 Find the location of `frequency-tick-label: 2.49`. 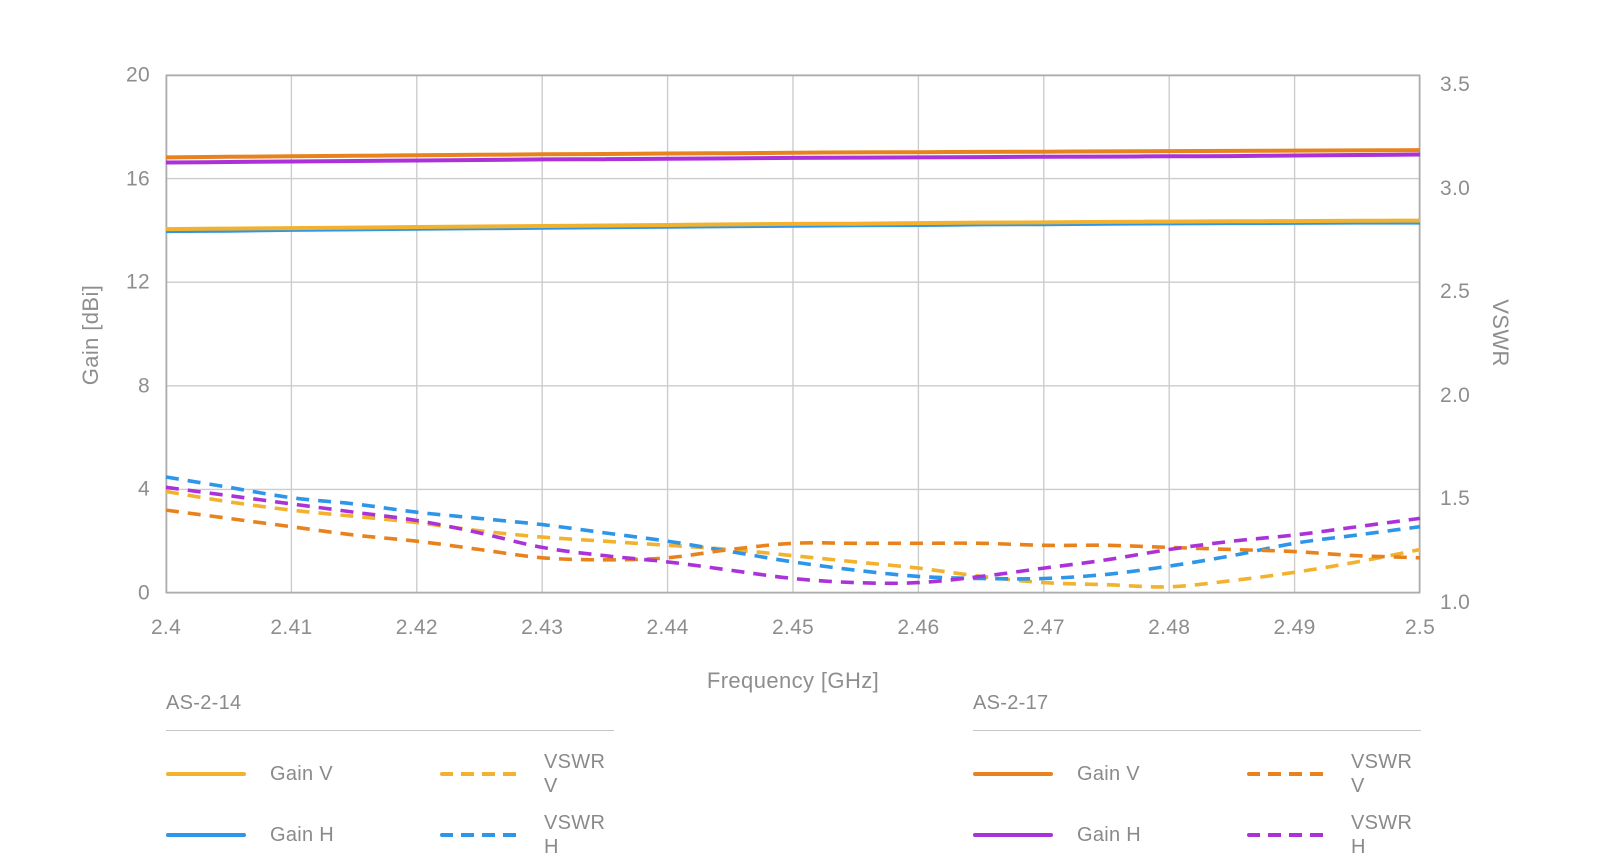

frequency-tick-label: 2.49 is located at coordinates (1294, 627).